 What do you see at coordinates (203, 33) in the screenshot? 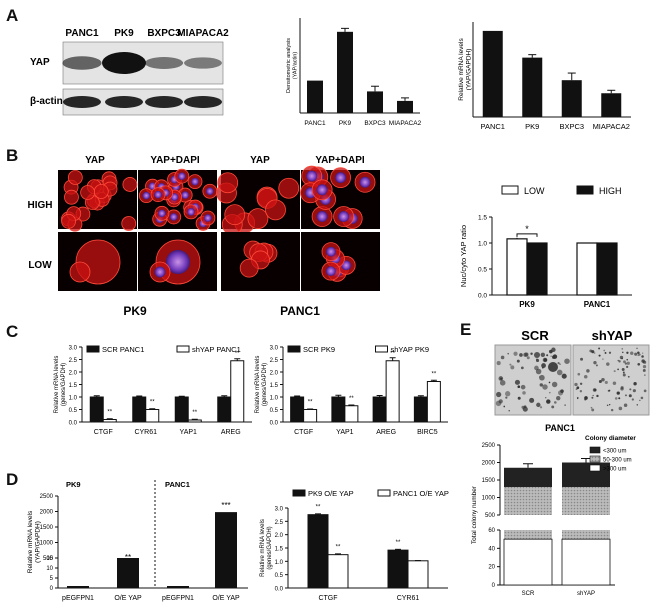
I see `blot-lane-label: MIAPACA2` at bounding box center [203, 33].